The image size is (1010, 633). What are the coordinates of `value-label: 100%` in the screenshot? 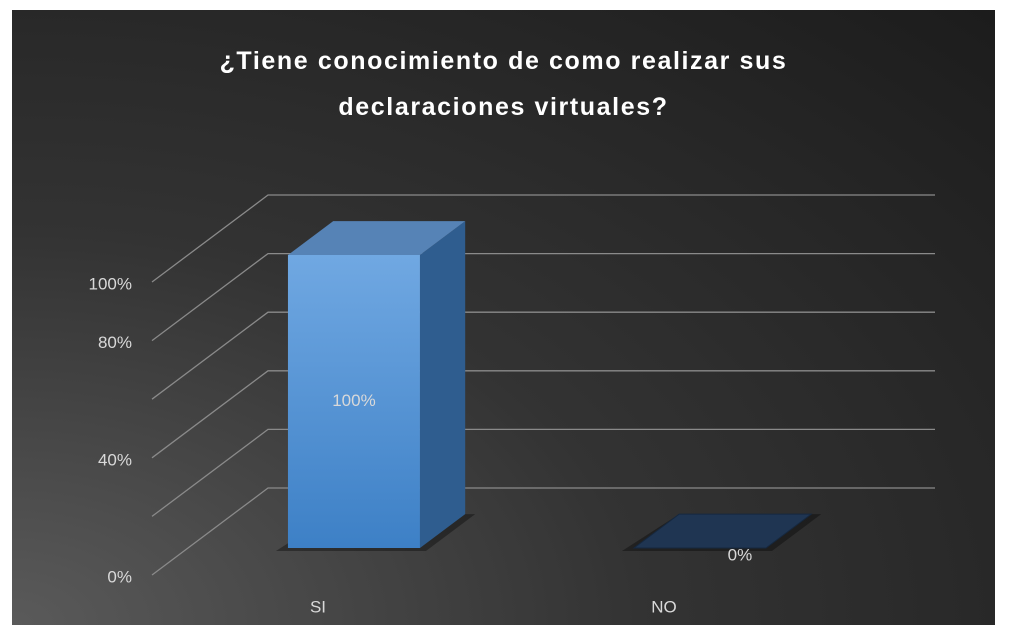 It's located at (353, 400).